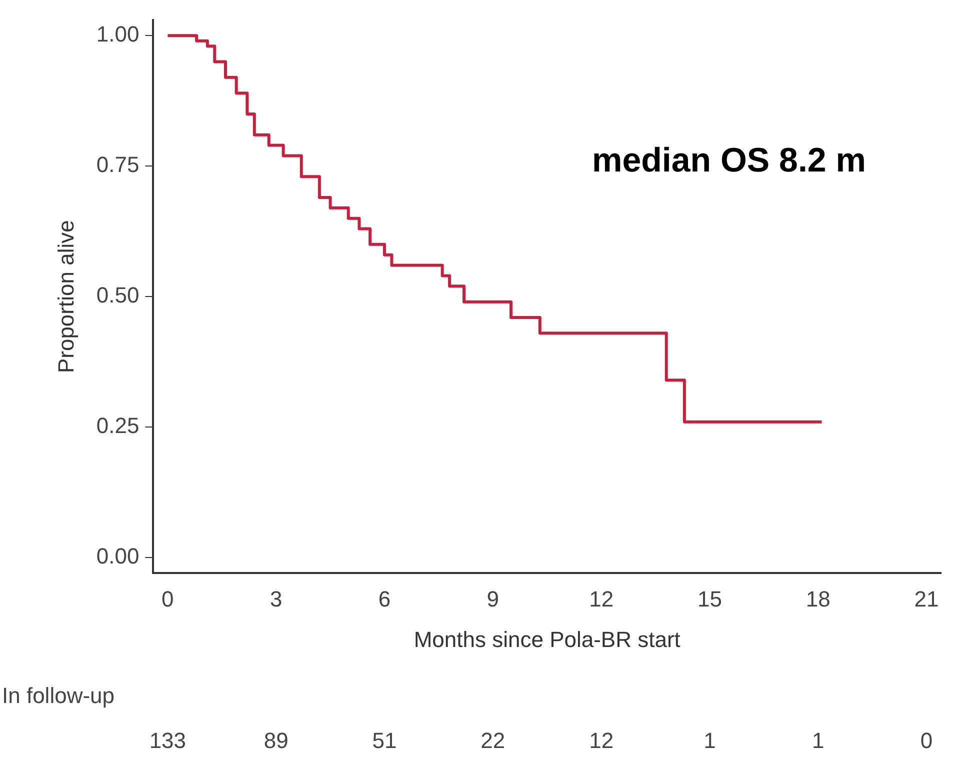 Image resolution: width=953 pixels, height=778 pixels. I want to click on text: 133, so click(167, 741).